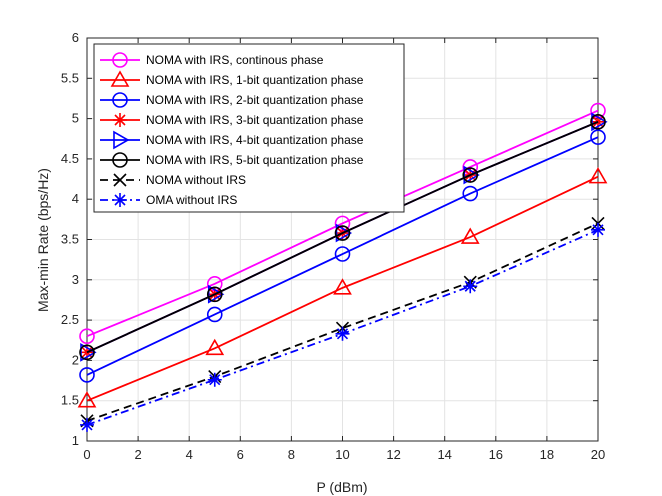  I want to click on legend-entry: NOMA with IRS, 1-bit quantization phase, so click(232, 78).